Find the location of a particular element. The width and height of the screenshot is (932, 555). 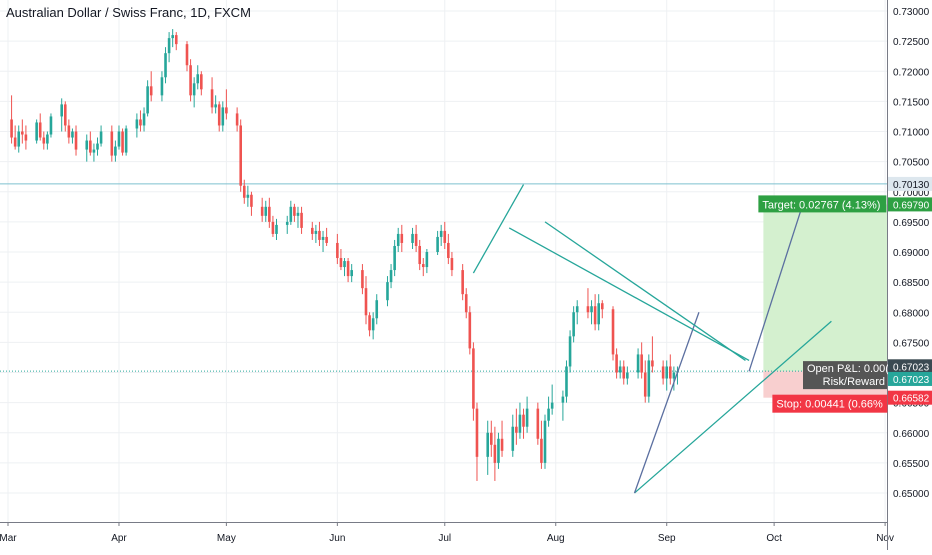

stop-label-bg is located at coordinates (830, 403).